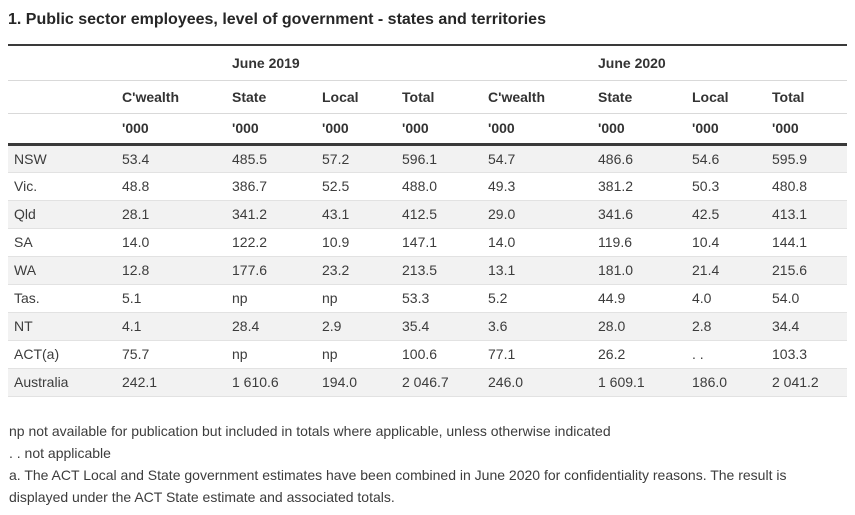  What do you see at coordinates (795, 382) in the screenshot?
I see `data-cell: 2 041.2` at bounding box center [795, 382].